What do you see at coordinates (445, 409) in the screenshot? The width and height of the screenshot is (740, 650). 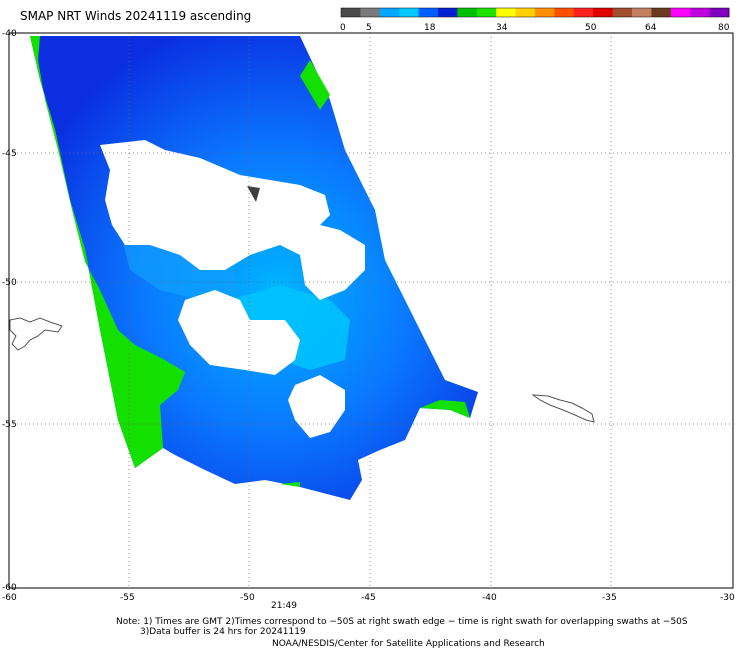 I see `wind-green-bottom` at bounding box center [445, 409].